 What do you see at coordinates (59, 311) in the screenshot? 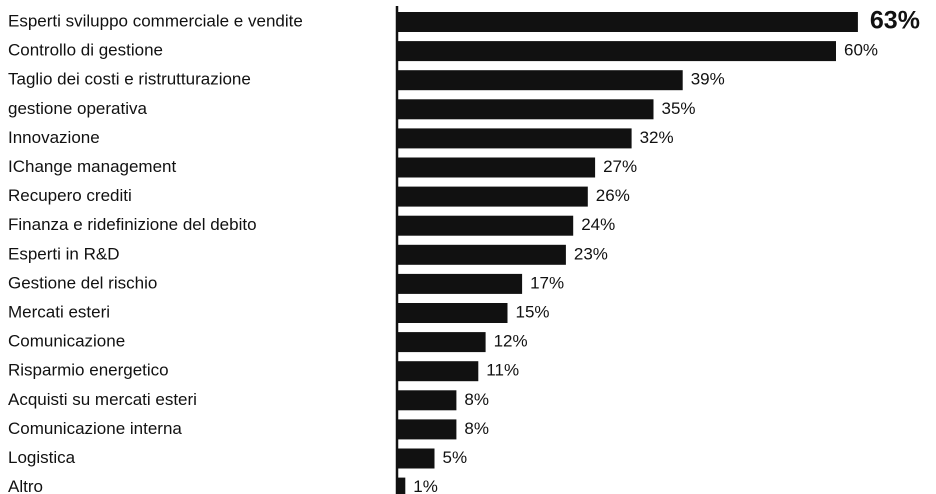
I see `category-label: Mercati esteri` at bounding box center [59, 311].